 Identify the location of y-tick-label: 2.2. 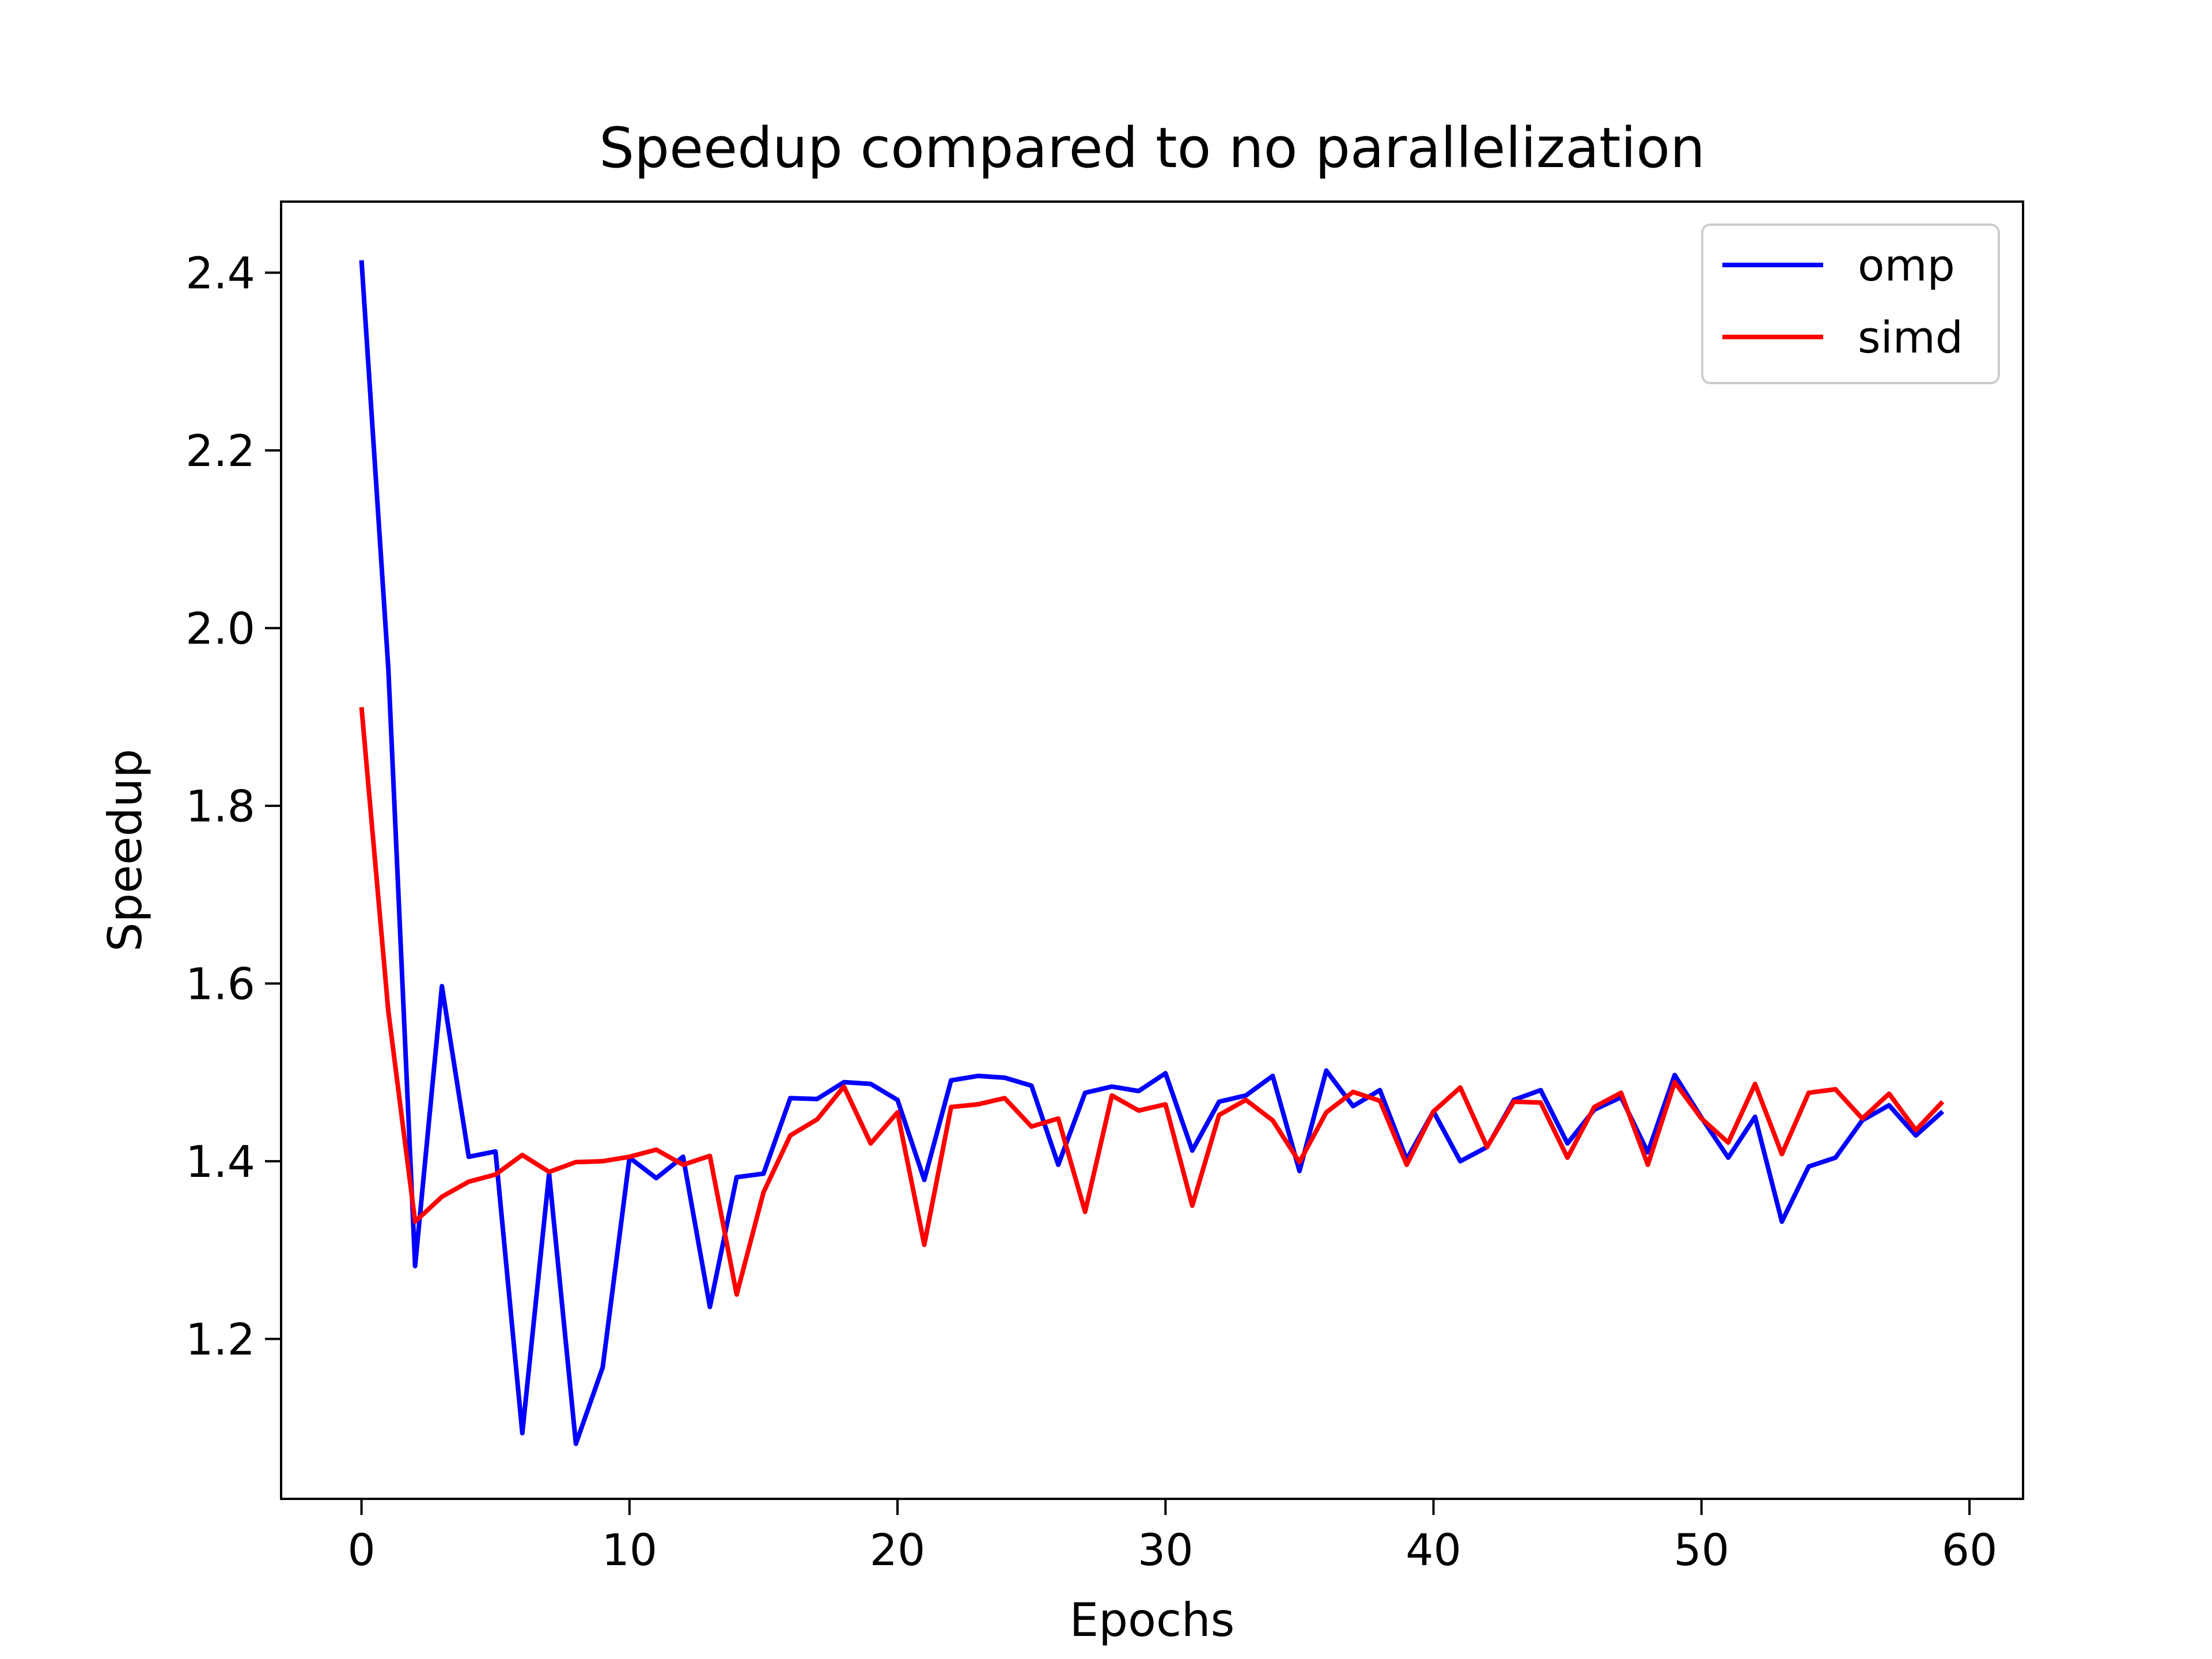
(220, 450).